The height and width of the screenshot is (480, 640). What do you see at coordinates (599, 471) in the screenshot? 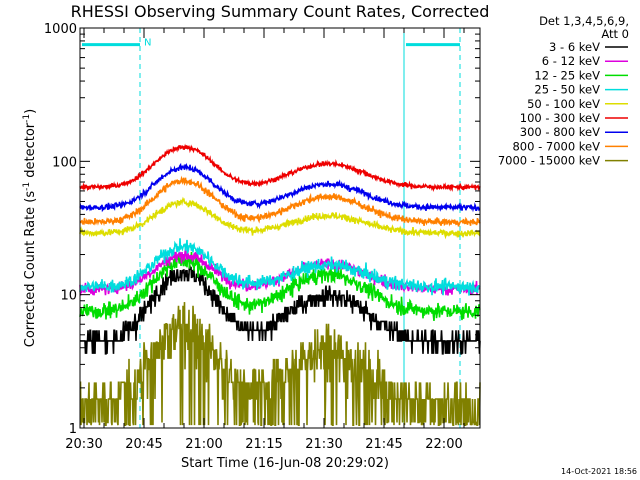
I see `generation-timestamp: 14-Oct-2021 18:56` at bounding box center [599, 471].